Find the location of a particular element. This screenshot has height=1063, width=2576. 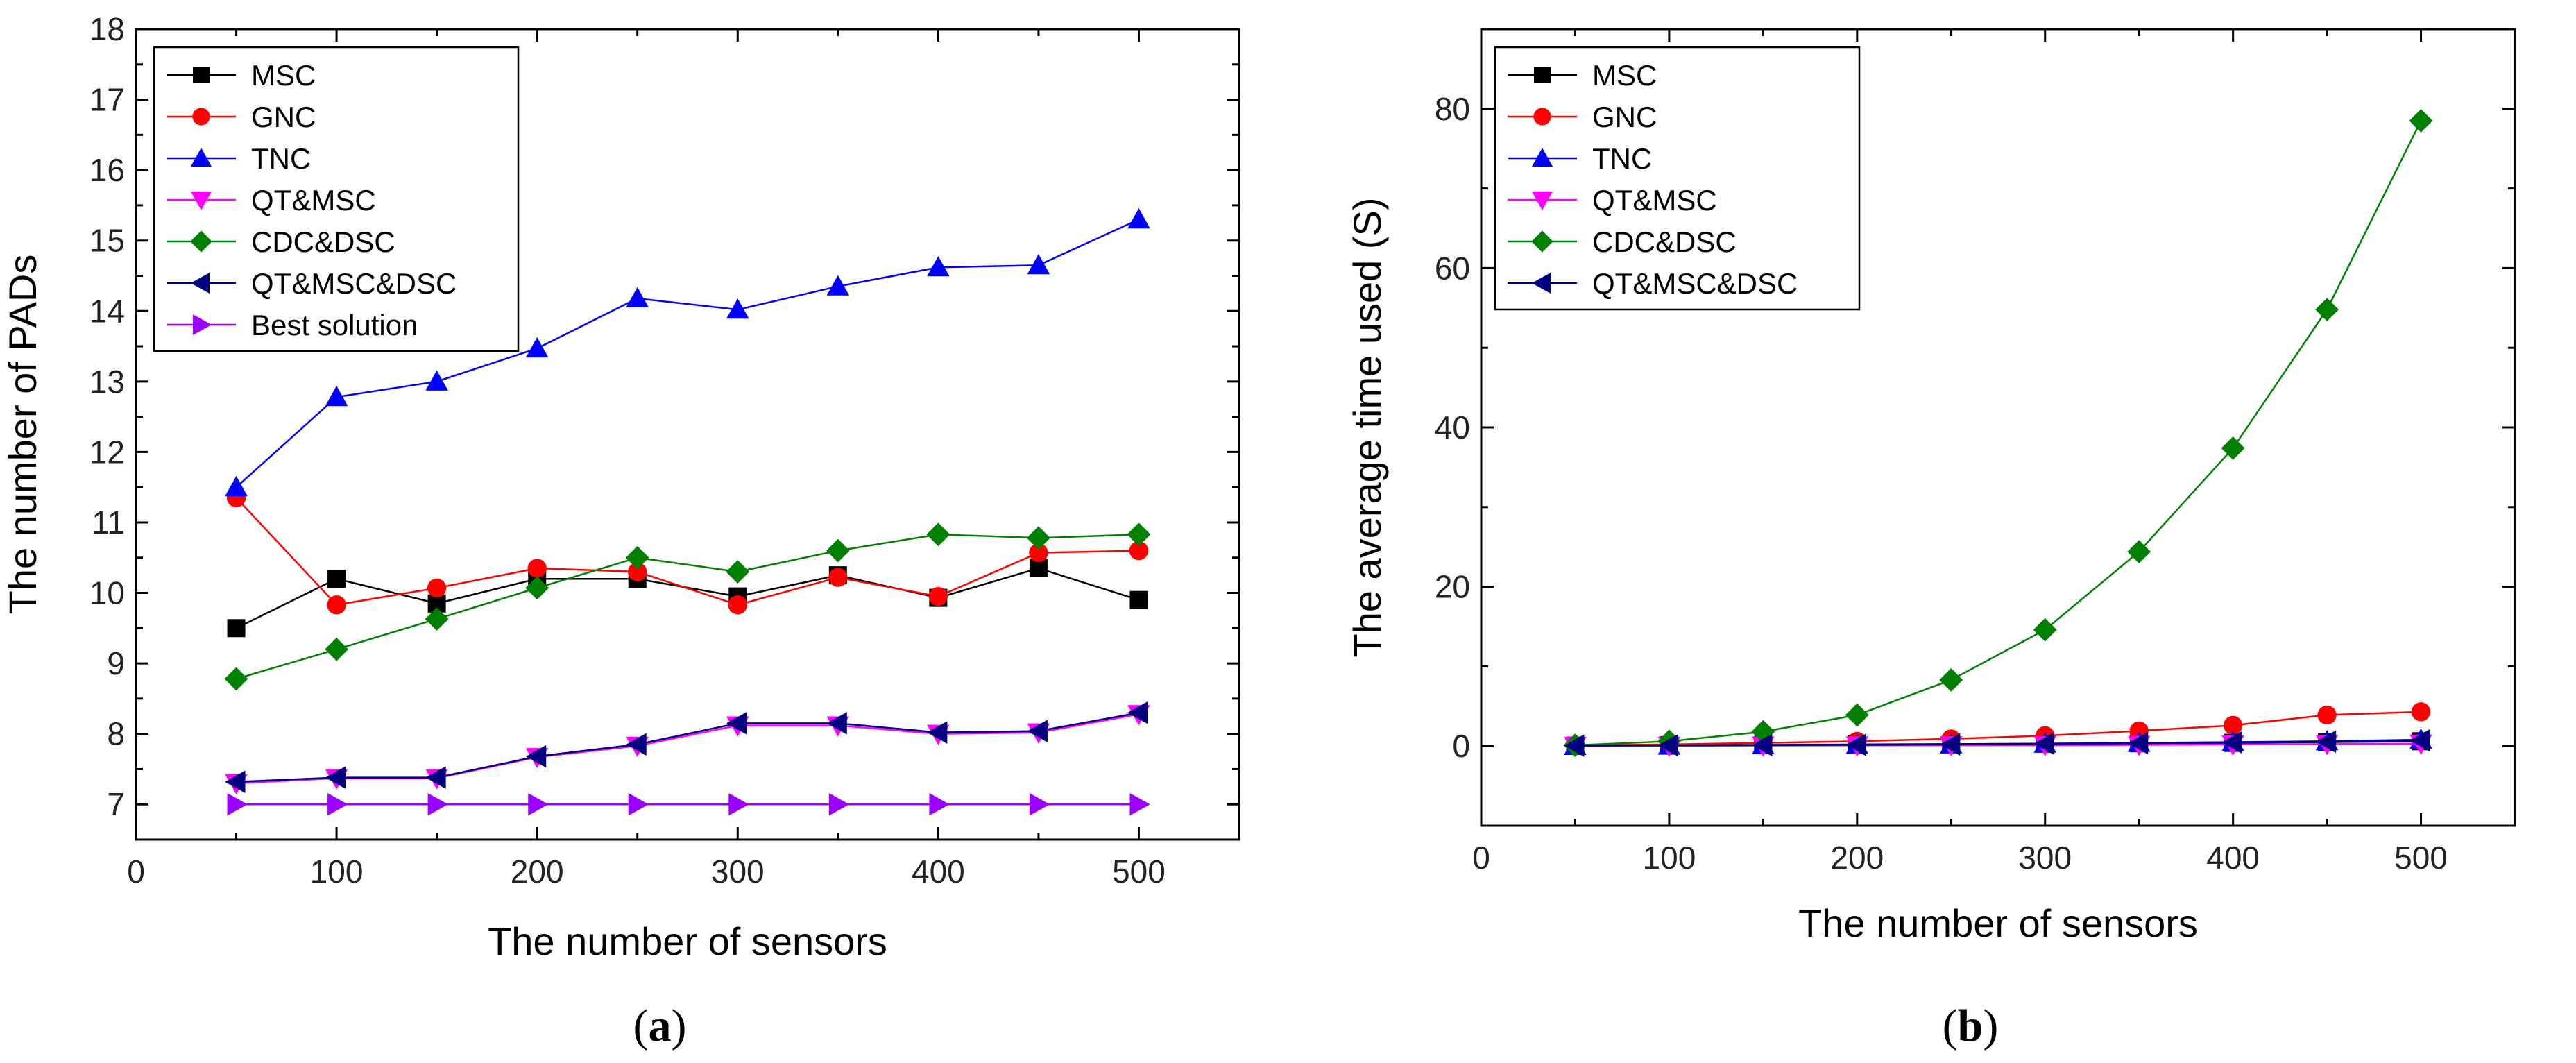

legend-marker-cdc-dsc is located at coordinates (201, 241).